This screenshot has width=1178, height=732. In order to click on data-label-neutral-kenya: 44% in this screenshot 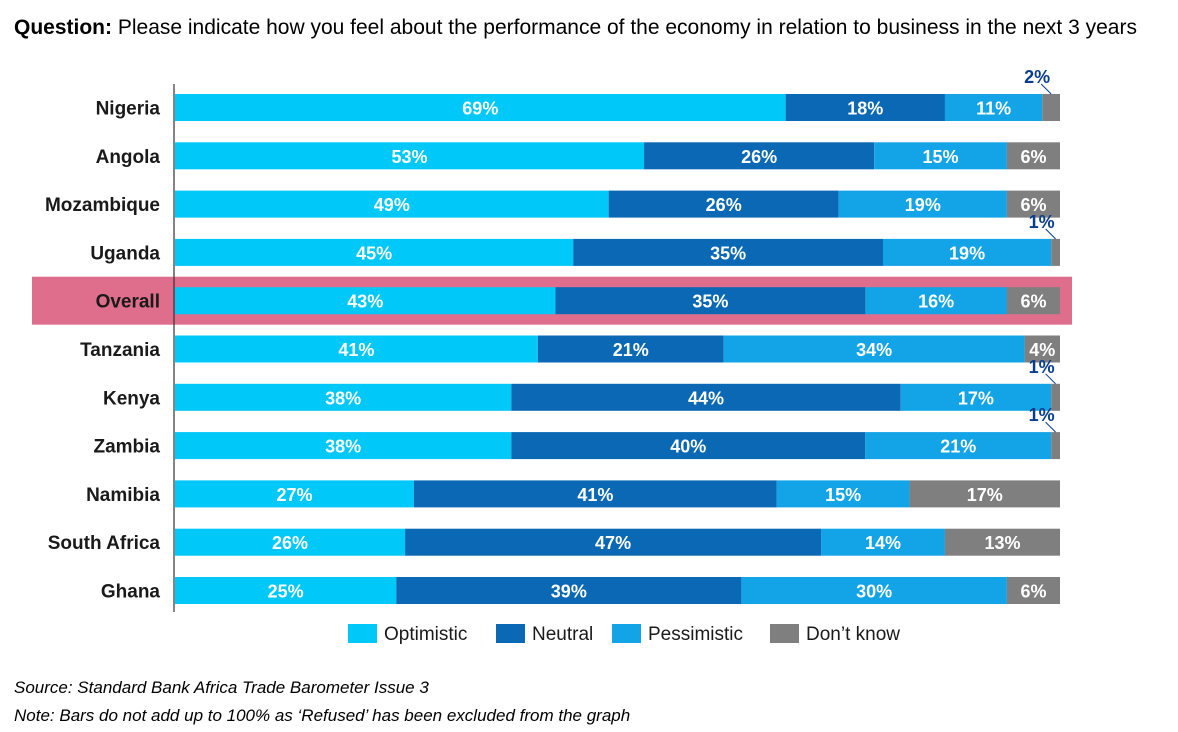, I will do `click(706, 398)`.